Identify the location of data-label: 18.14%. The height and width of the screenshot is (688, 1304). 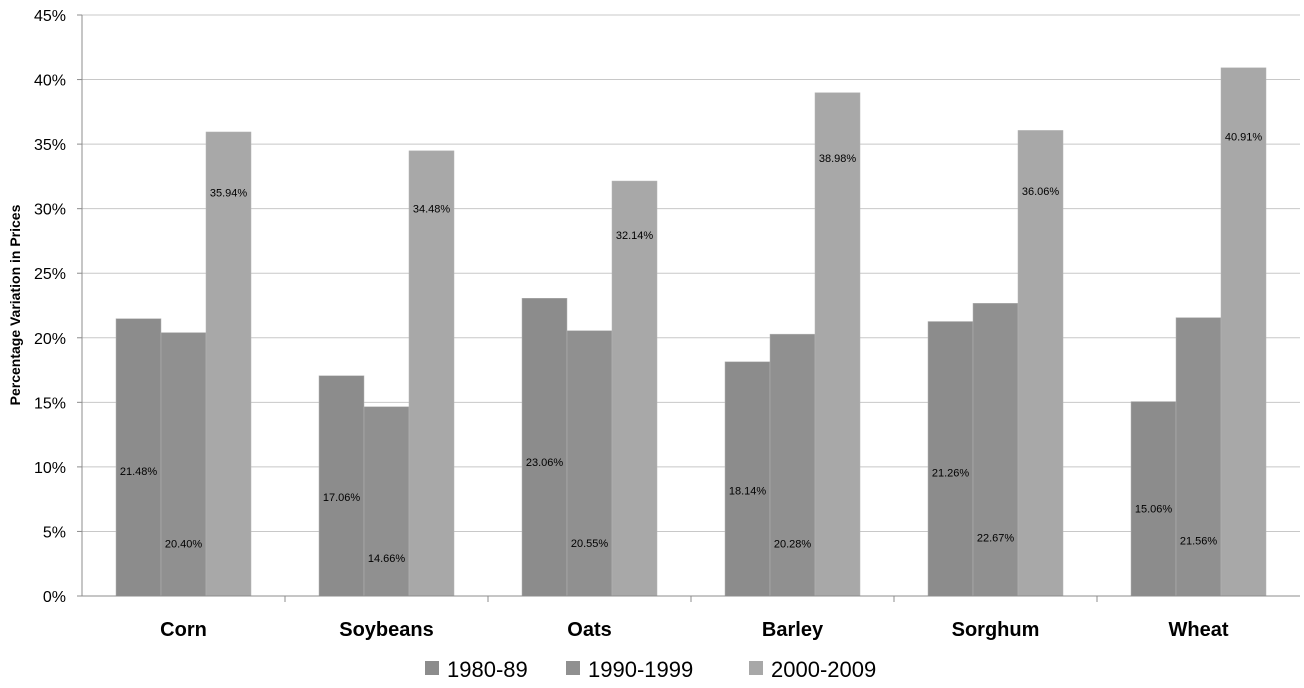
(748, 492).